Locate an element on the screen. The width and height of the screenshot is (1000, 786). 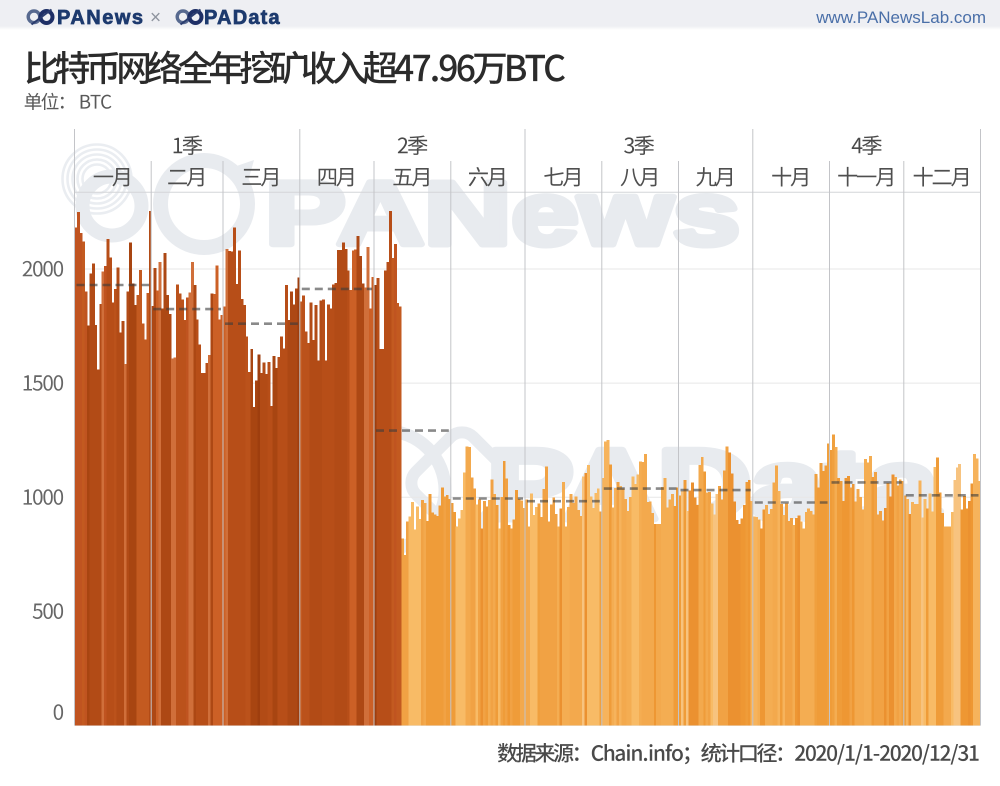
svg-text: PAData is located at coordinates (242, 18).